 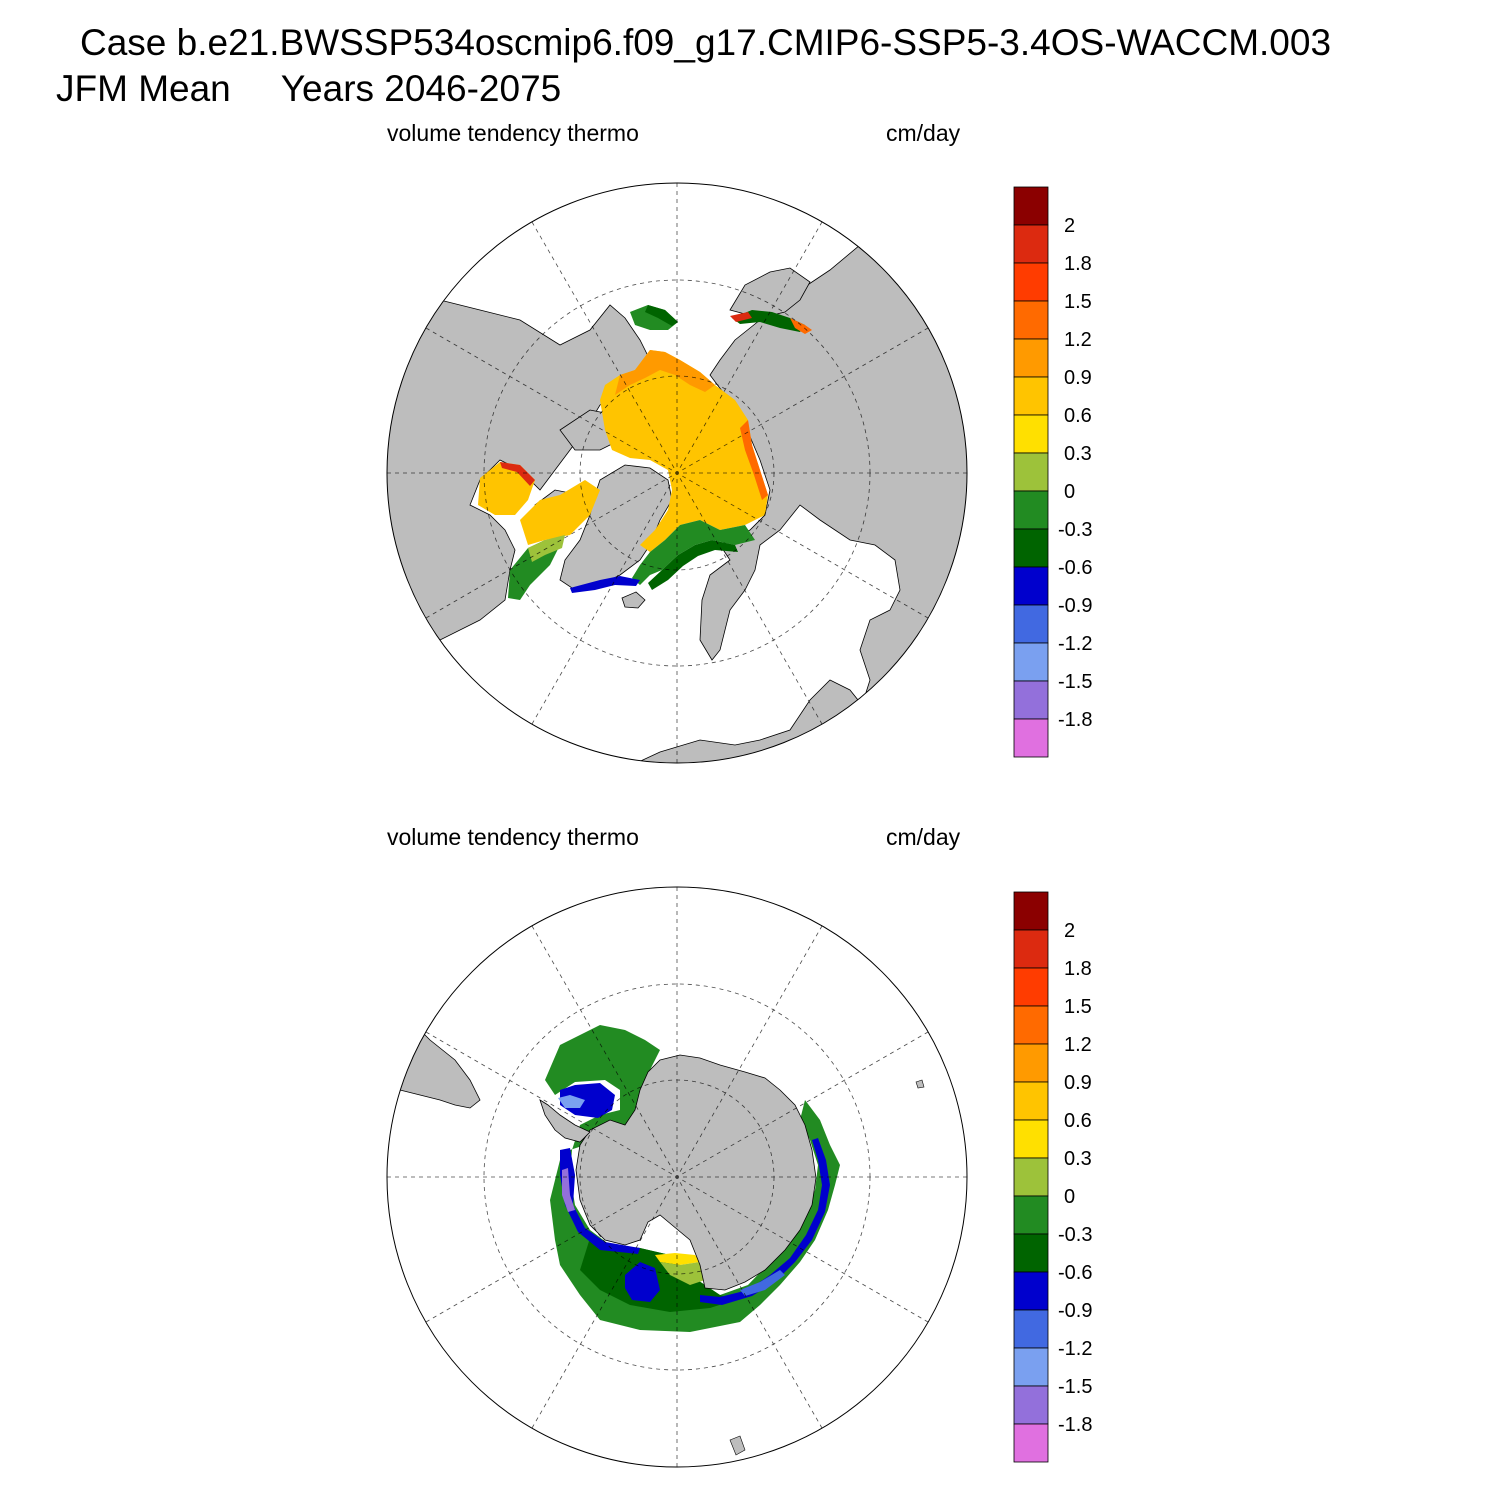 What do you see at coordinates (1075, 1349) in the screenshot?
I see `south-colorbar-label: -1.2` at bounding box center [1075, 1349].